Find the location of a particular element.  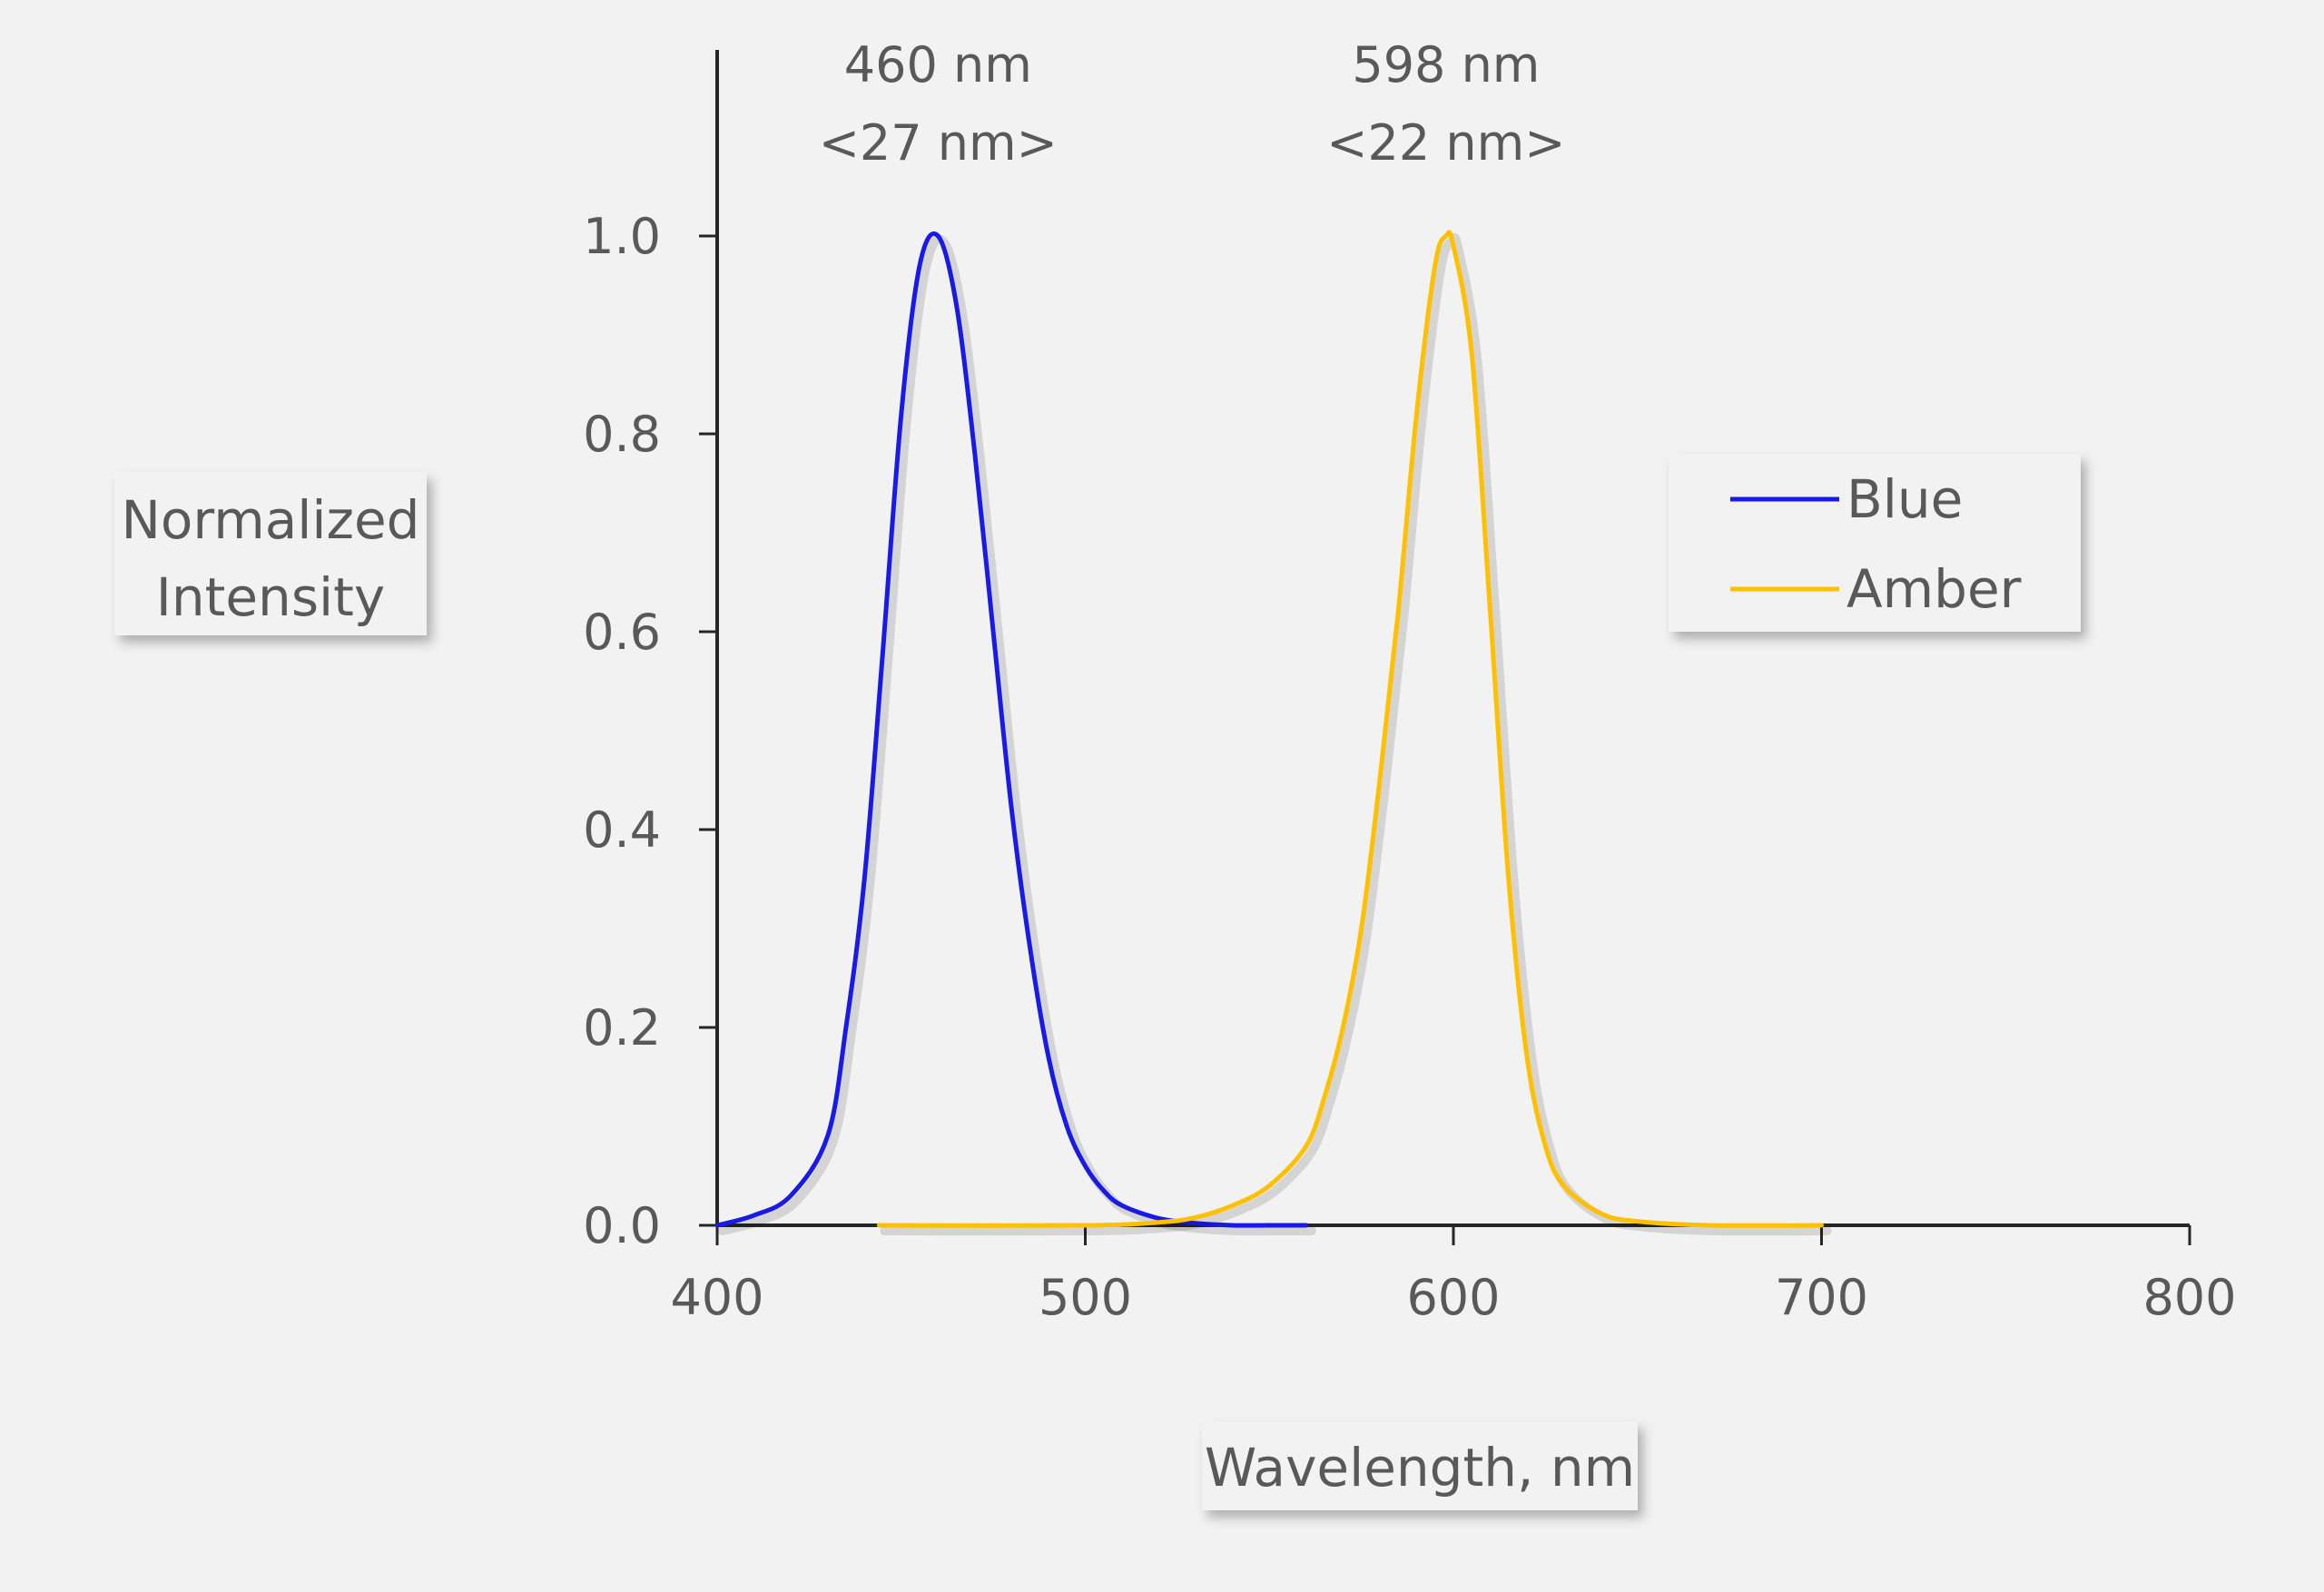

x-tick-label: 600 is located at coordinates (1453, 1297).